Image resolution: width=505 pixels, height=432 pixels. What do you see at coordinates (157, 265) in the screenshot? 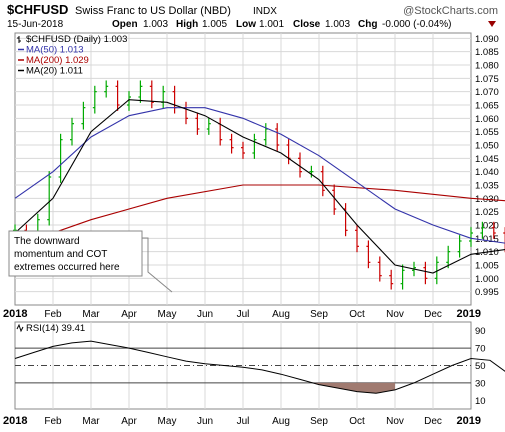
I see `annotation-pointer` at bounding box center [157, 265].